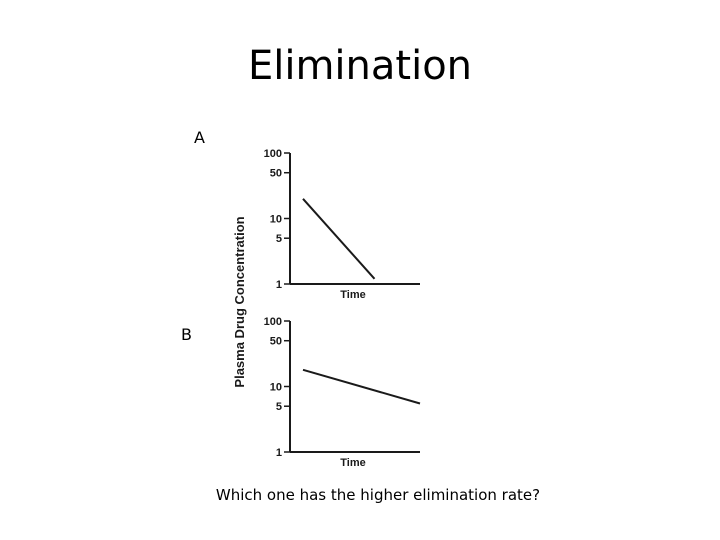 This screenshot has height=540, width=720. I want to click on chart-panel-a: 100 50 10 5 1 Time, so click(342, 224).